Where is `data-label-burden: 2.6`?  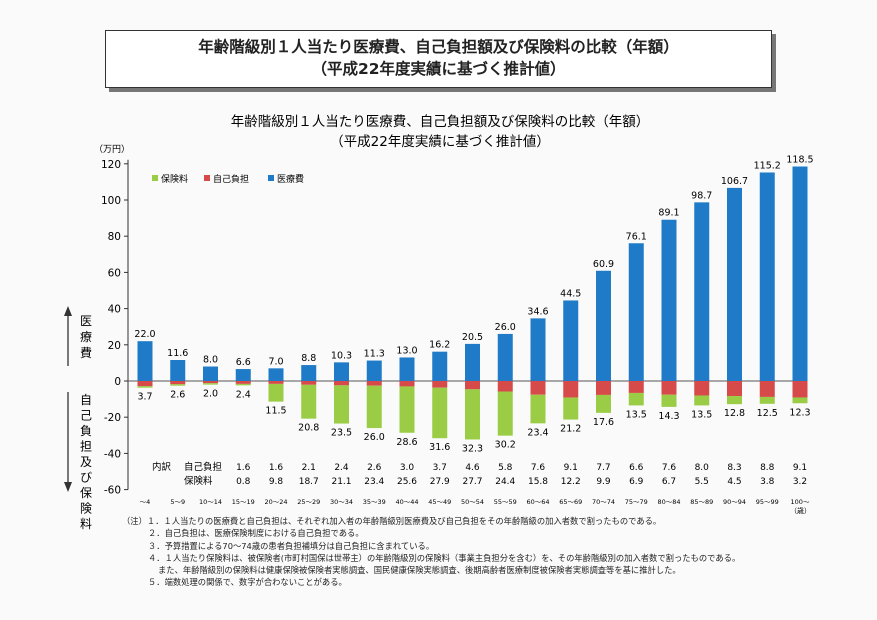 data-label-burden: 2.6 is located at coordinates (177, 395).